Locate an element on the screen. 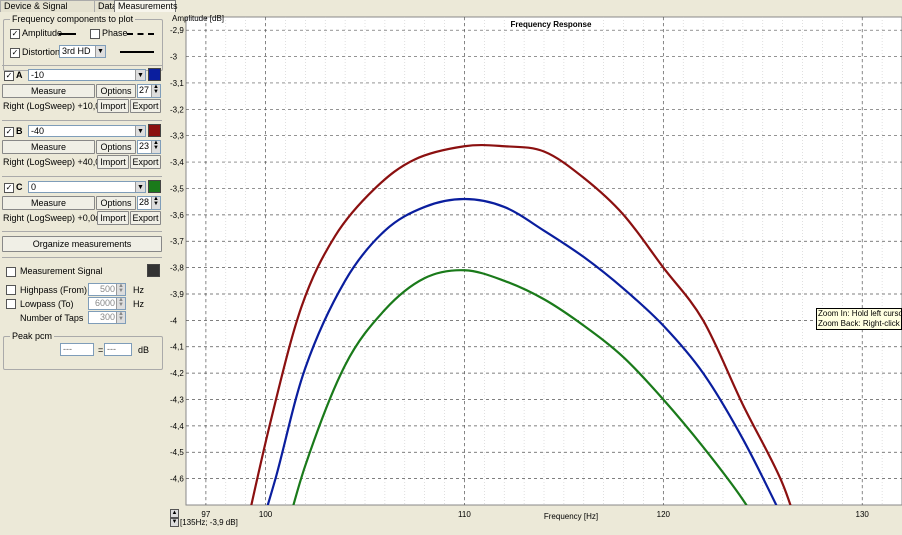 Image resolution: width=902 pixels, height=535 pixels. distortion-line-sample is located at coordinates (137, 52).